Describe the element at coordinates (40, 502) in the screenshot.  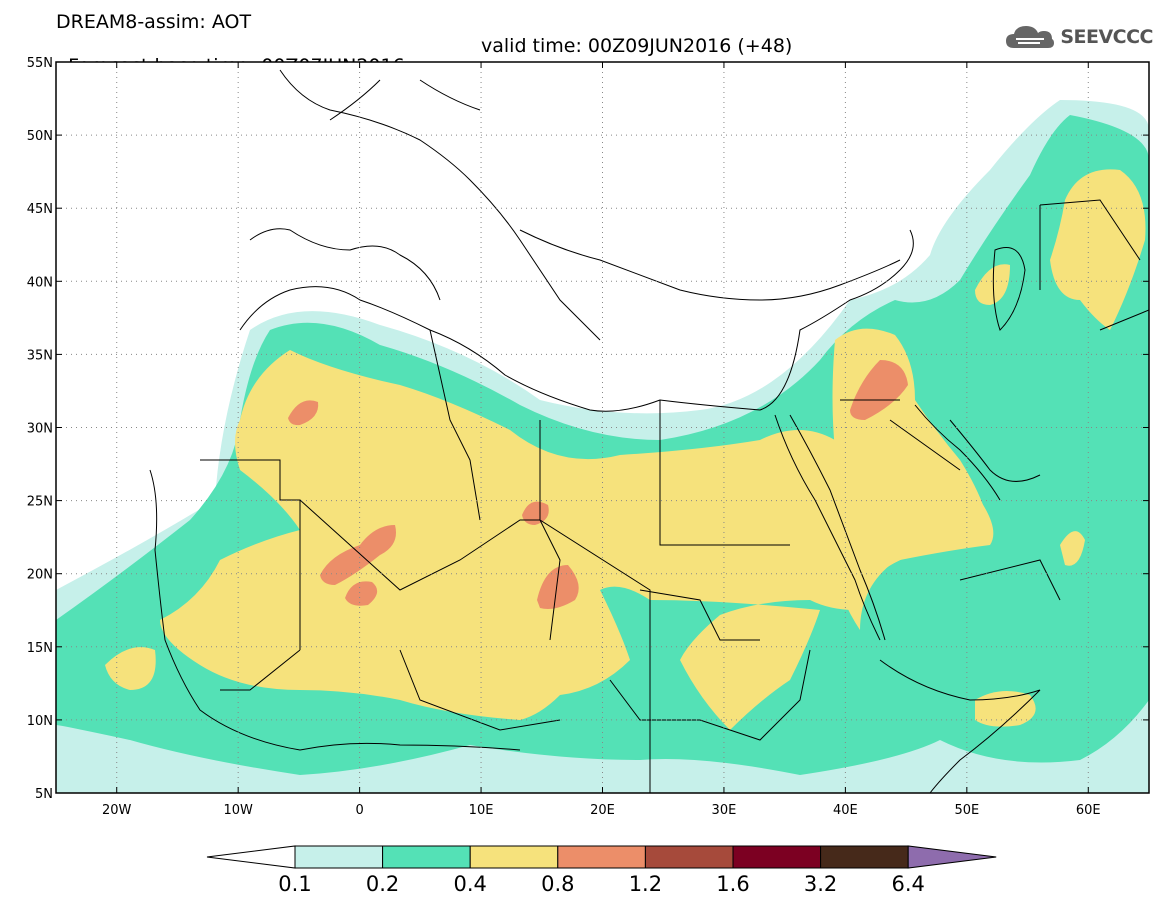
I see `lat-label: 25N` at that location.